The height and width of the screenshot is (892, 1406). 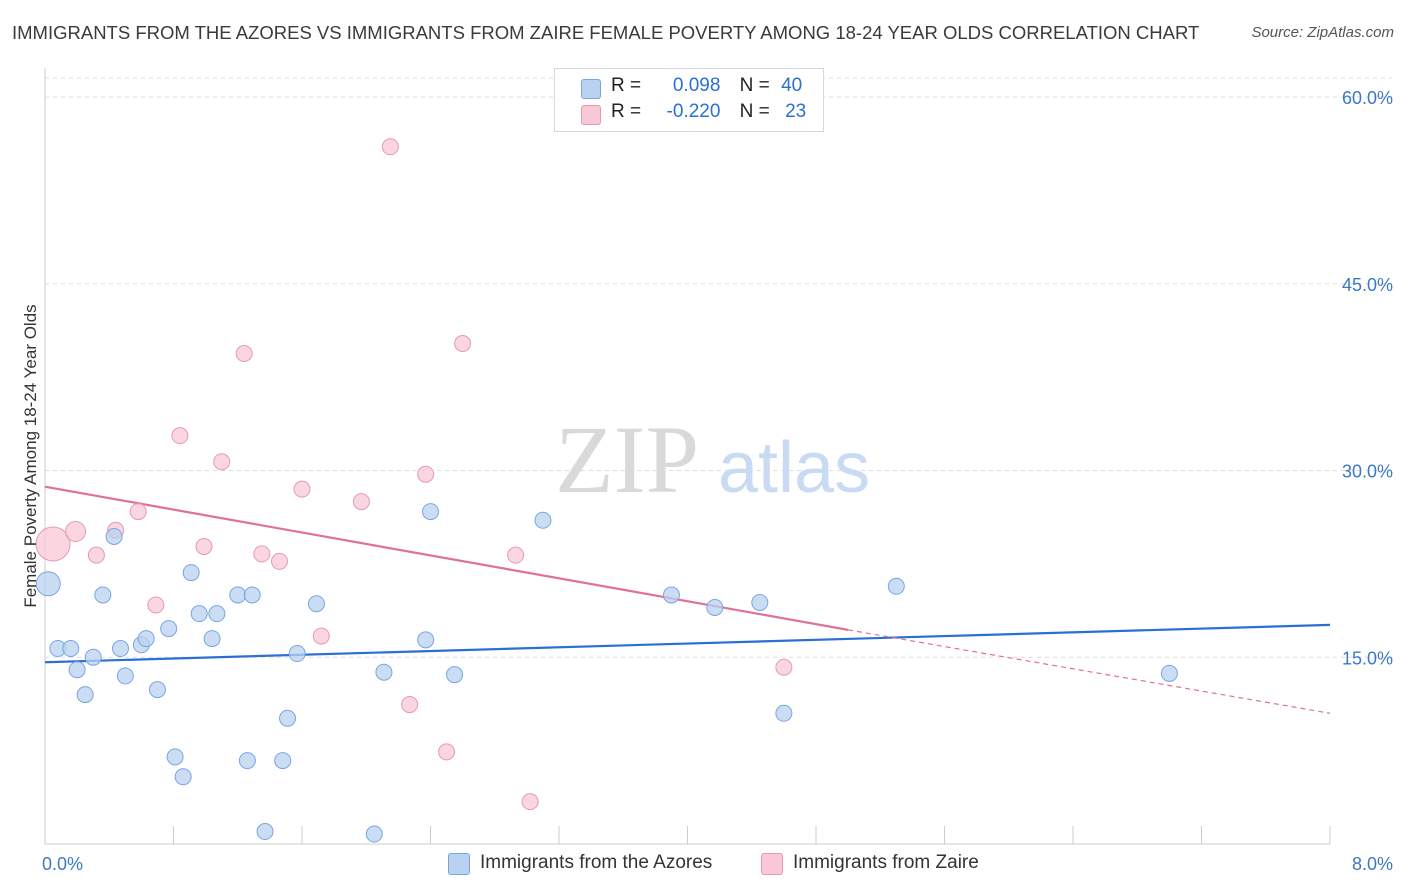 I want to click on y-tick-label: 15.0%, so click(x=1367, y=658).